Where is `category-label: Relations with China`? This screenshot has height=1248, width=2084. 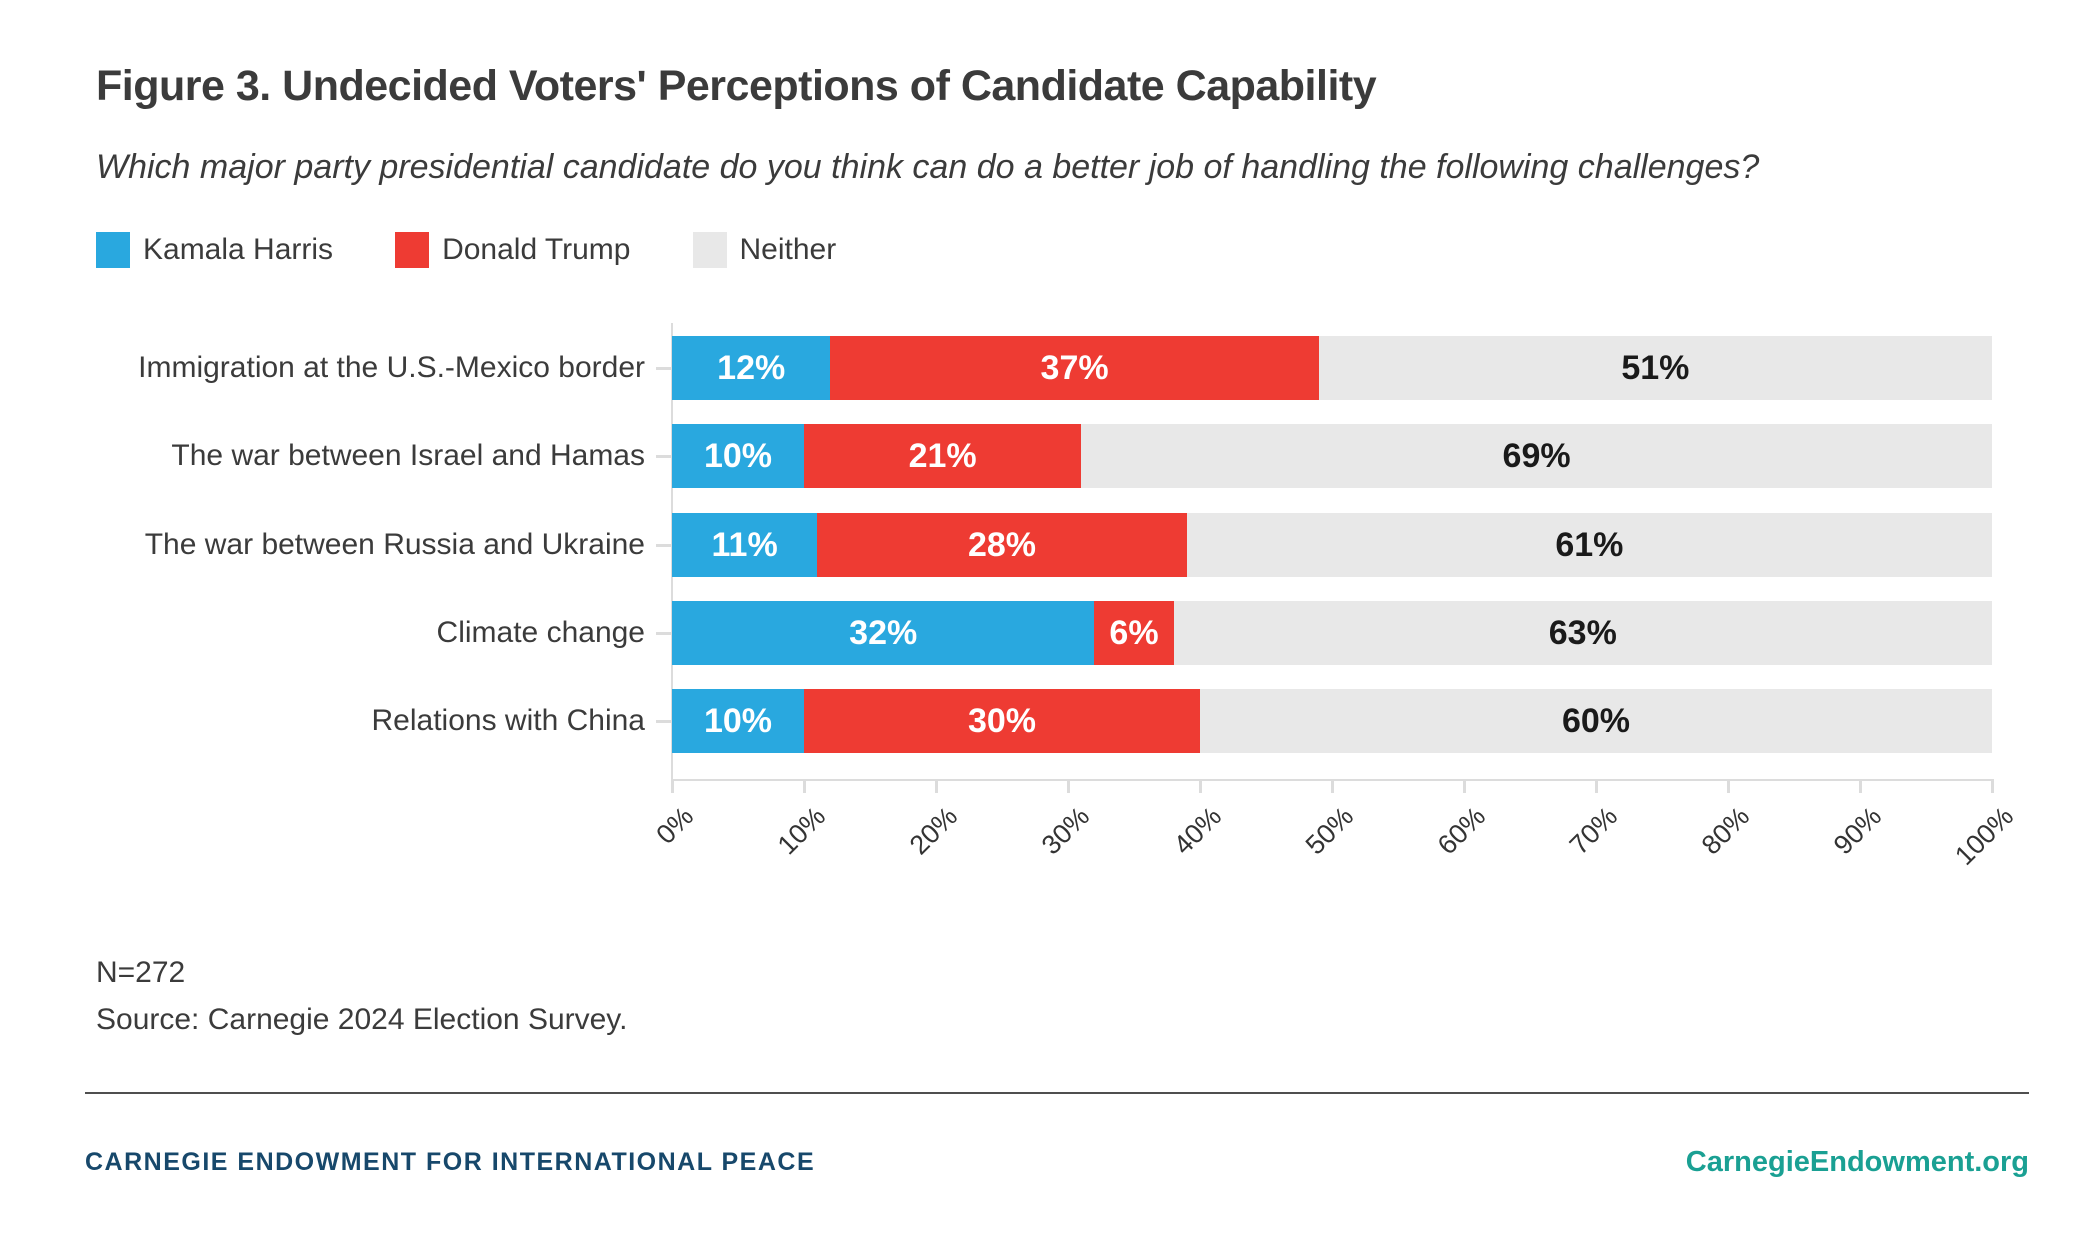
category-label: Relations with China is located at coordinates (508, 720).